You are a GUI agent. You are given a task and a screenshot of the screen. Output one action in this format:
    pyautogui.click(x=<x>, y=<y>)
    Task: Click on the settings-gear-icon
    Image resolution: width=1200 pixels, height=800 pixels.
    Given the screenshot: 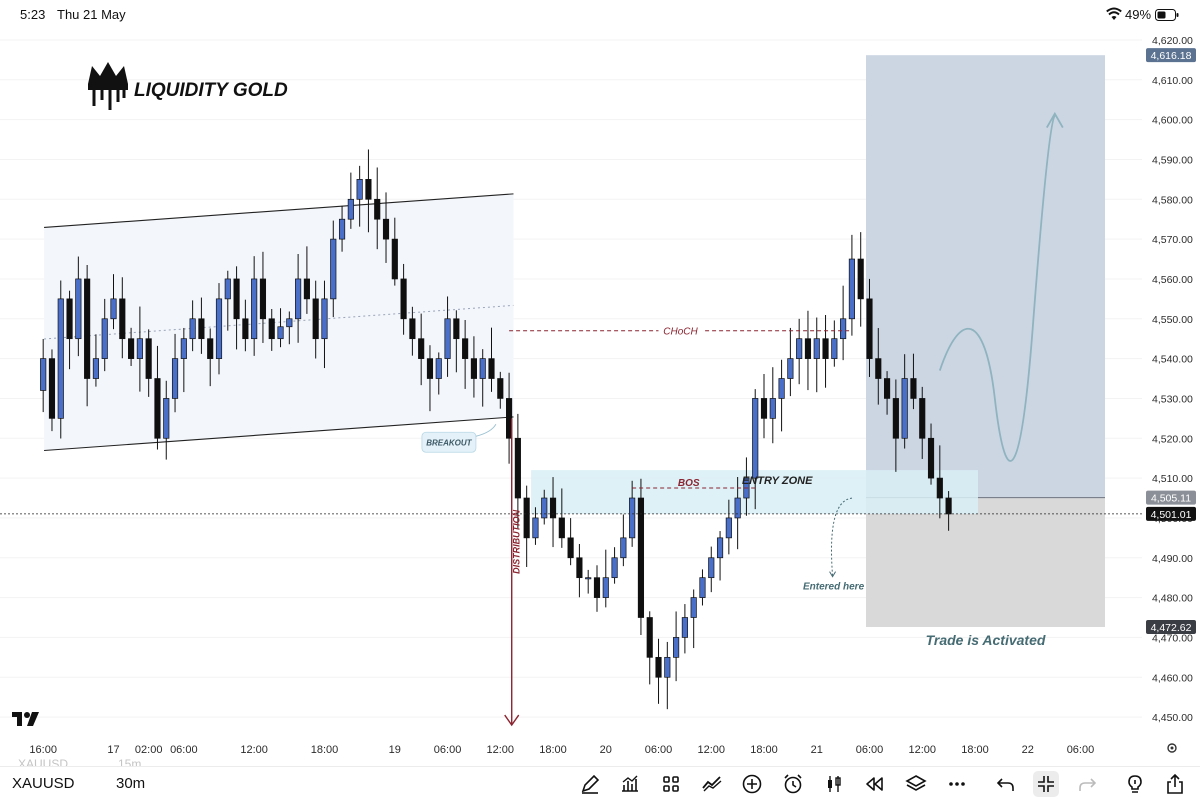 What is the action you would take?
    pyautogui.click(x=1172, y=748)
    